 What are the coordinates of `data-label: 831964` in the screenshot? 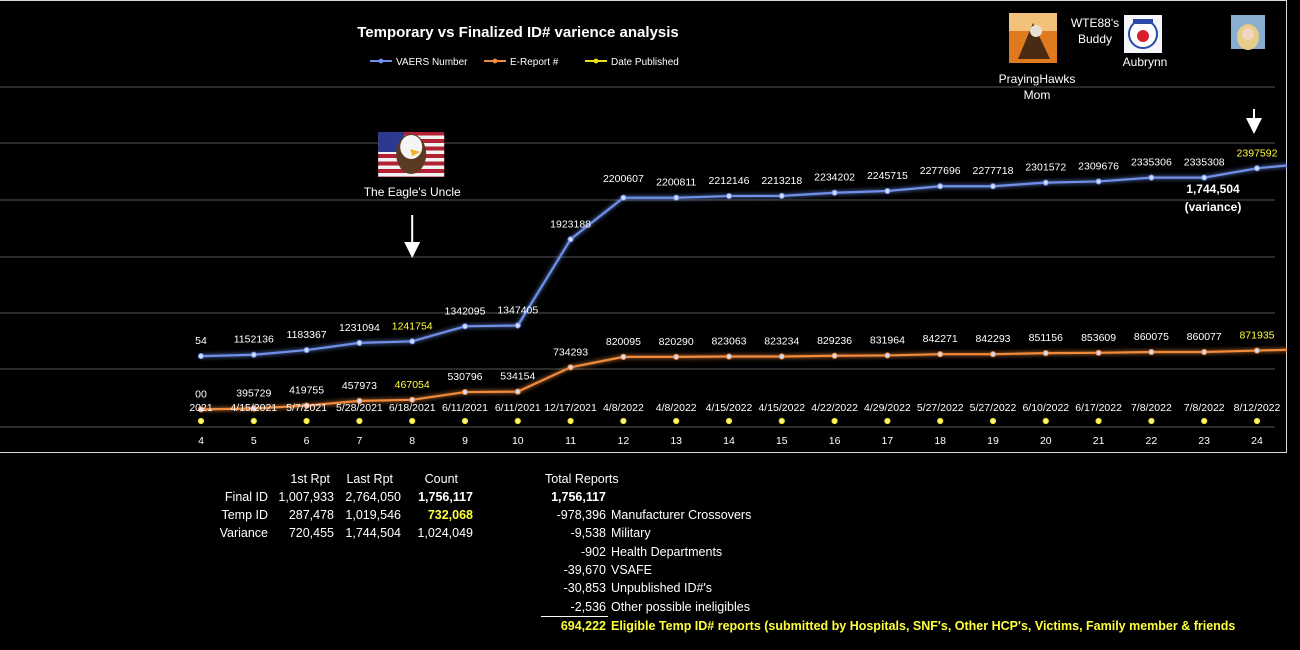 It's located at (887, 340).